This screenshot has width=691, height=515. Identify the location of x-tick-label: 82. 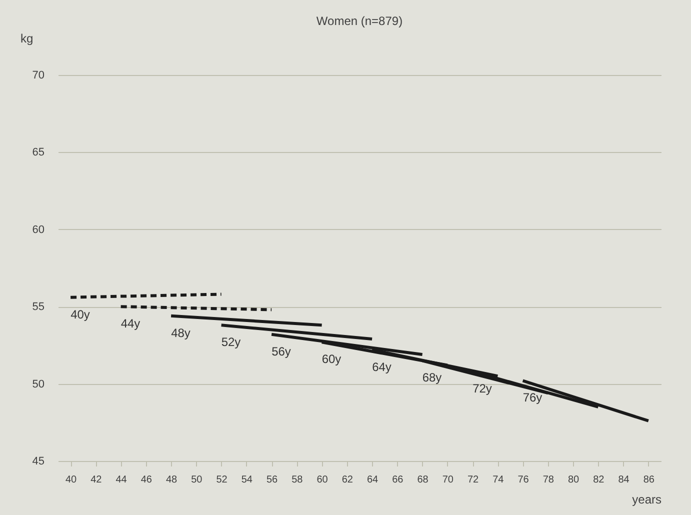
(599, 480).